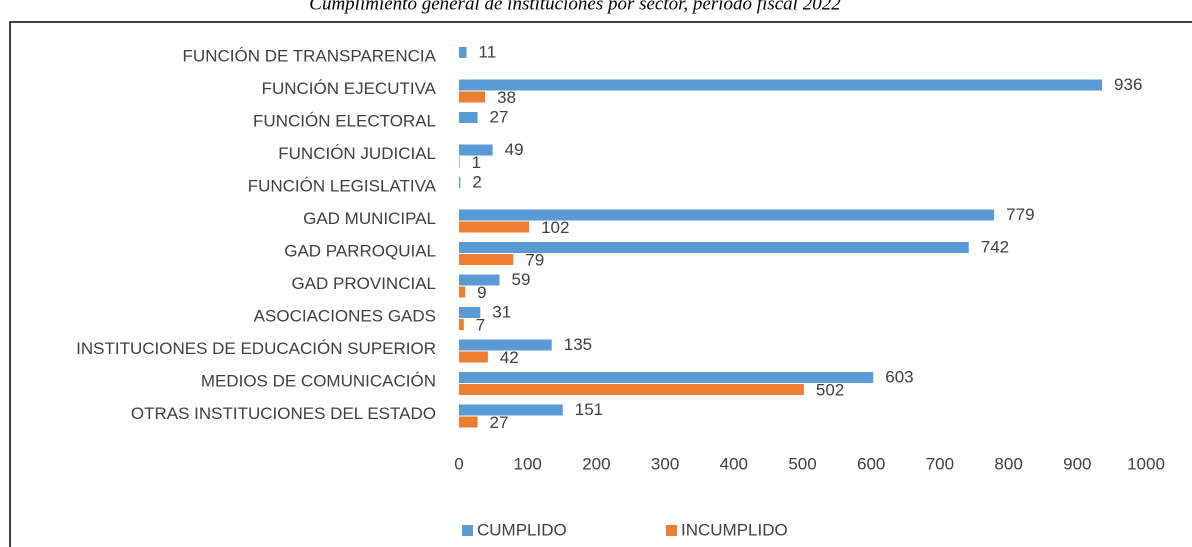 Image resolution: width=1192 pixels, height=547 pixels. What do you see at coordinates (357, 153) in the screenshot?
I see `y-tick-label: FUNCIÓN JUDICIAL` at bounding box center [357, 153].